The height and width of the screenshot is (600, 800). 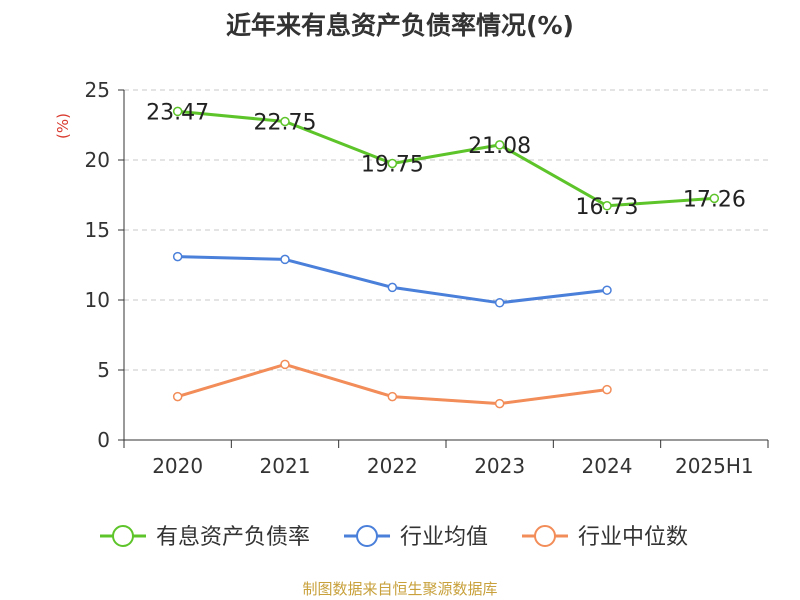 I want to click on data-label: 22.75, so click(x=285, y=123).